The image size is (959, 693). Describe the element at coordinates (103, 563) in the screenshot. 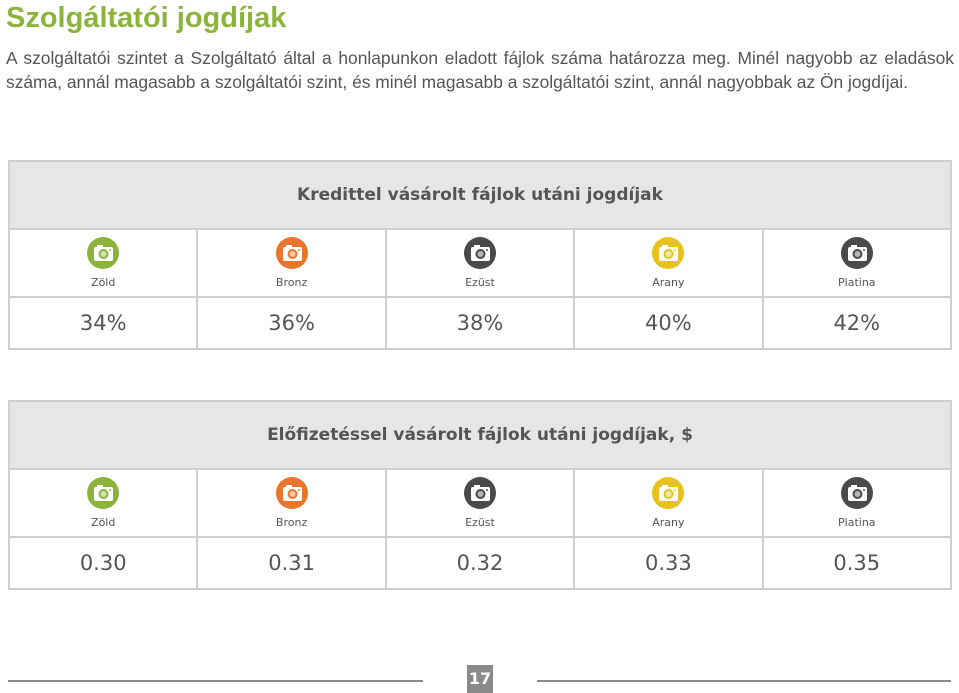

I see `fee-value: 0.30` at that location.